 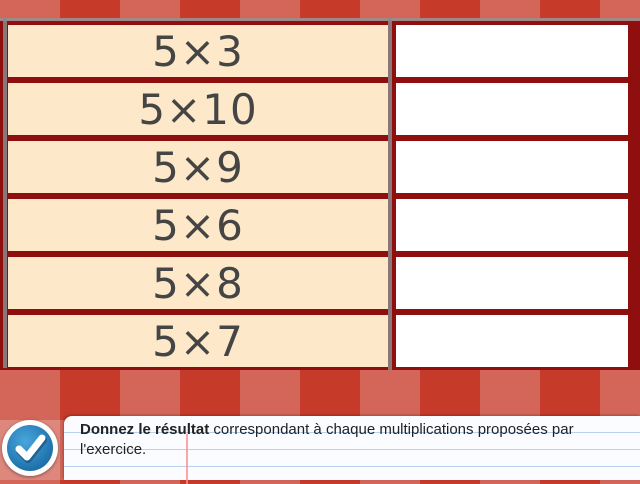 I want to click on question-row: 5×3, so click(x=320, y=51).